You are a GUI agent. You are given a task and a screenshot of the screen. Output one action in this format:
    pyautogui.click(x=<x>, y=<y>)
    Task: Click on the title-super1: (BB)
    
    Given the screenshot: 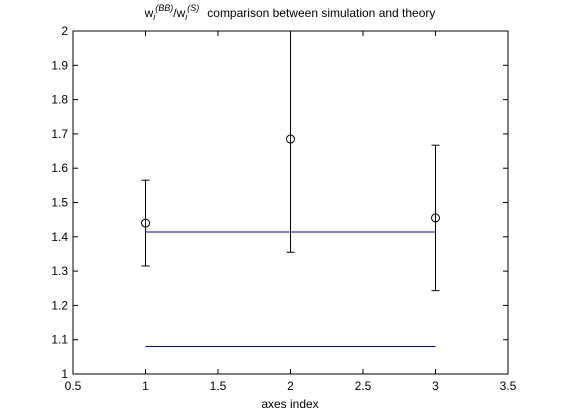 What is the action you would take?
    pyautogui.click(x=164, y=8)
    